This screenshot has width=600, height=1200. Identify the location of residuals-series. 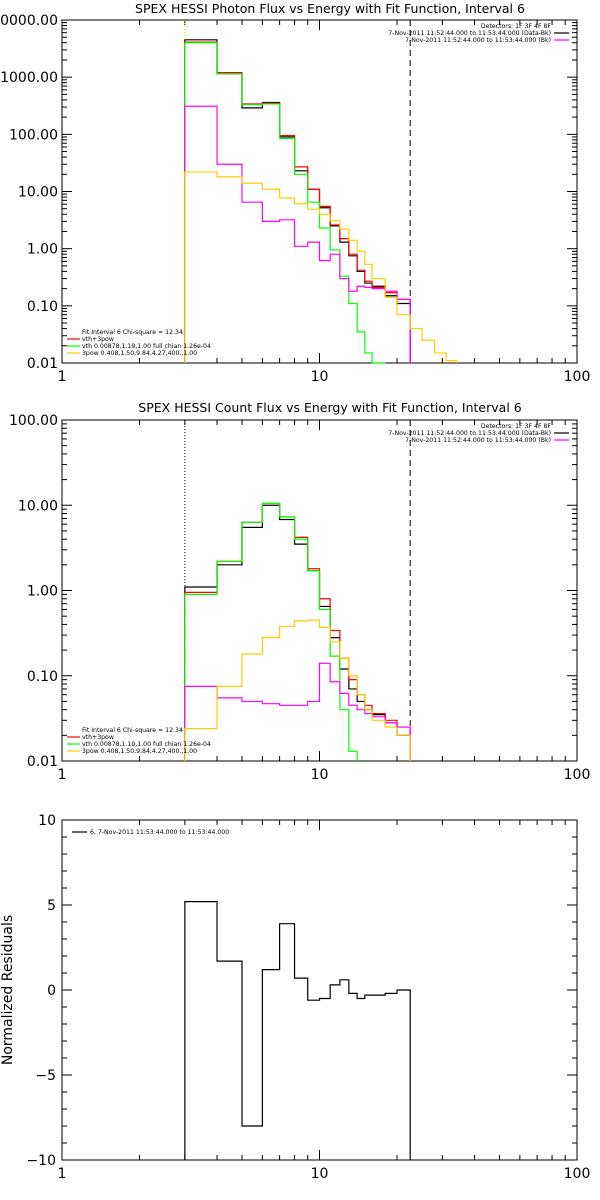
(297, 1030).